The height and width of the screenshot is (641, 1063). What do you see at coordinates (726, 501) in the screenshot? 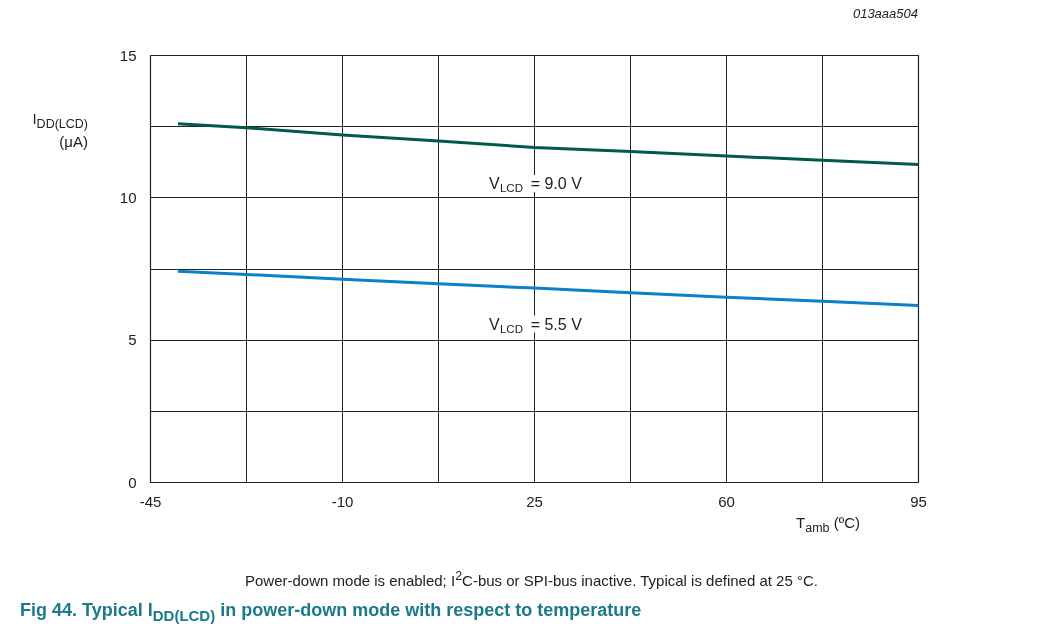
I see `x-tick-label: 60` at bounding box center [726, 501].